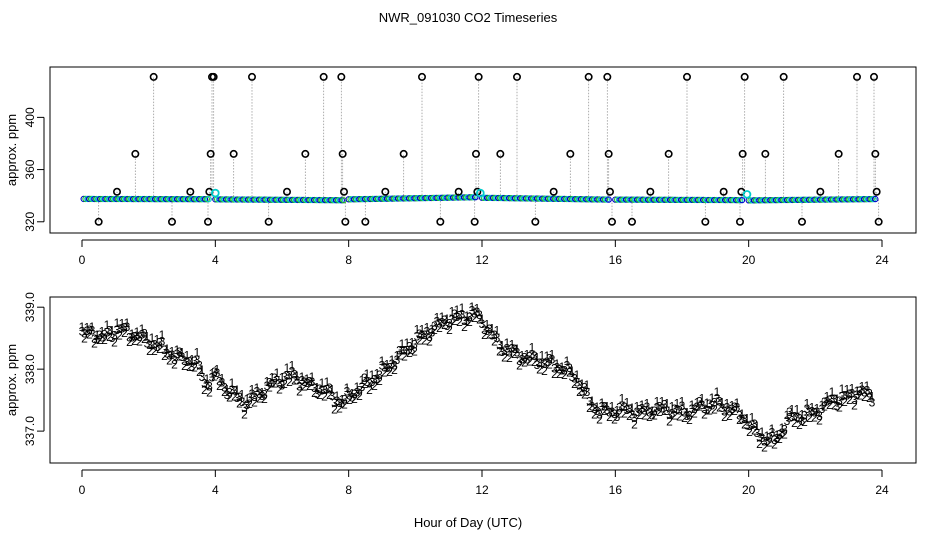 This screenshot has height=540, width=936. I want to click on top-baseline, so click(479, 199).